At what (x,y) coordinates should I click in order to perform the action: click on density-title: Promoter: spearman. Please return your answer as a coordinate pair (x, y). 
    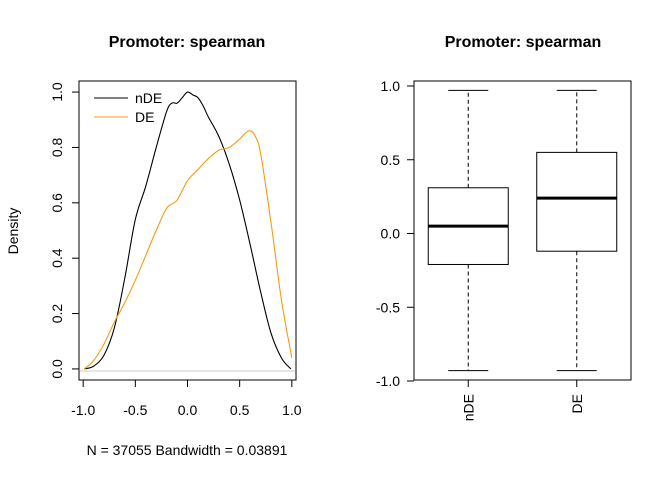
    Looking at the image, I should click on (187, 42).